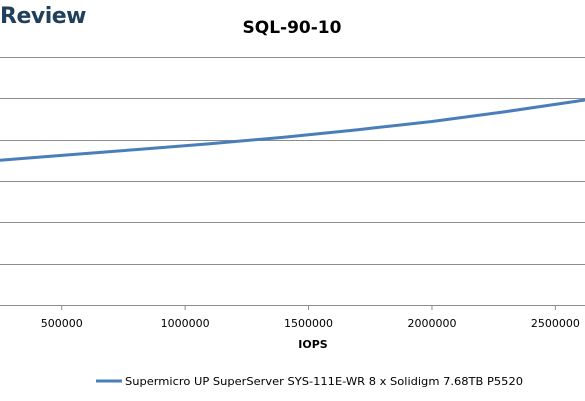  What do you see at coordinates (292, 28) in the screenshot?
I see `chart-title: SQL-90-10` at bounding box center [292, 28].